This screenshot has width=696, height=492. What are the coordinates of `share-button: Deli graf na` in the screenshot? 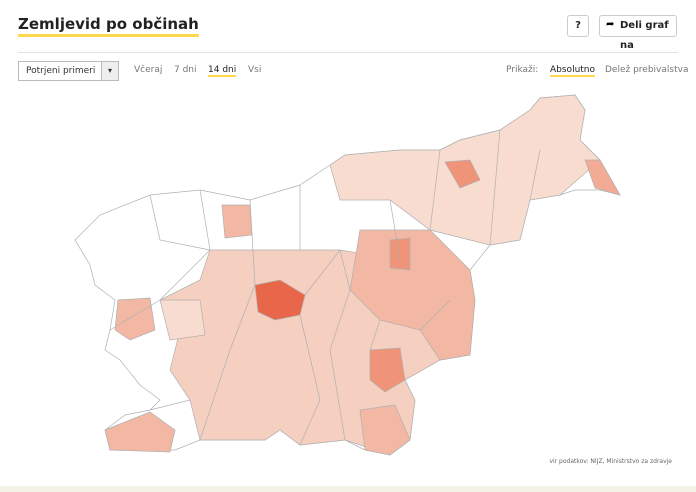 It's located at (638, 33).